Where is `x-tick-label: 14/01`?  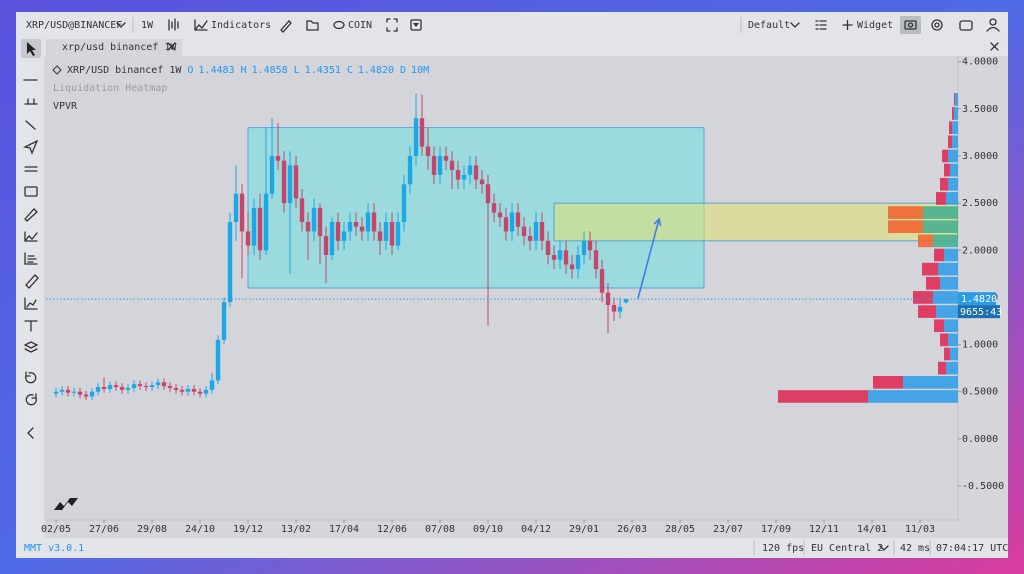 x-tick-label: 14/01 is located at coordinates (872, 529).